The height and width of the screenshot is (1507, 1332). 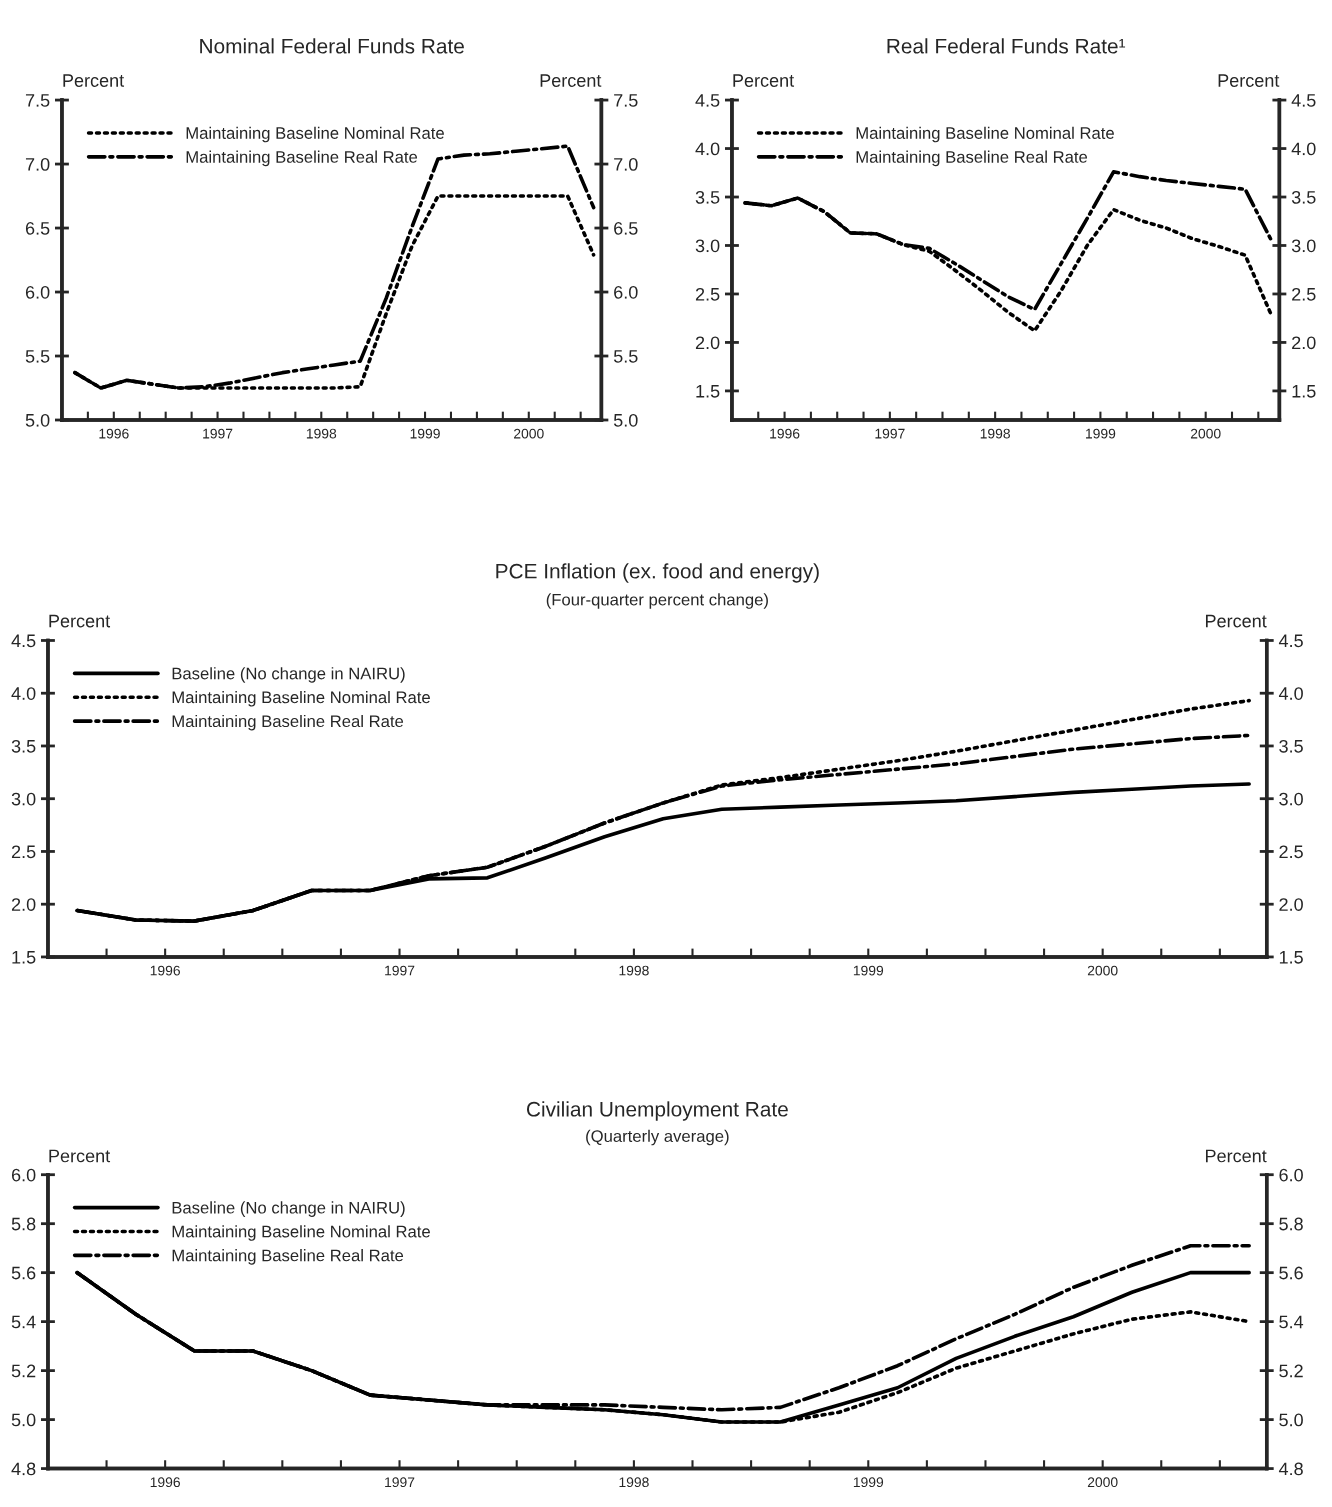 What do you see at coordinates (1291, 1224) in the screenshot?
I see `y2-tick-label: 5.8` at bounding box center [1291, 1224].